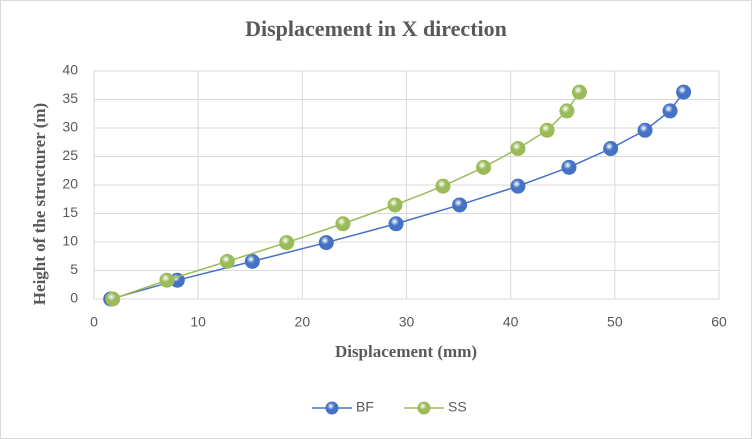  What do you see at coordinates (407, 322) in the screenshot?
I see `x-tick-label: 30` at bounding box center [407, 322].